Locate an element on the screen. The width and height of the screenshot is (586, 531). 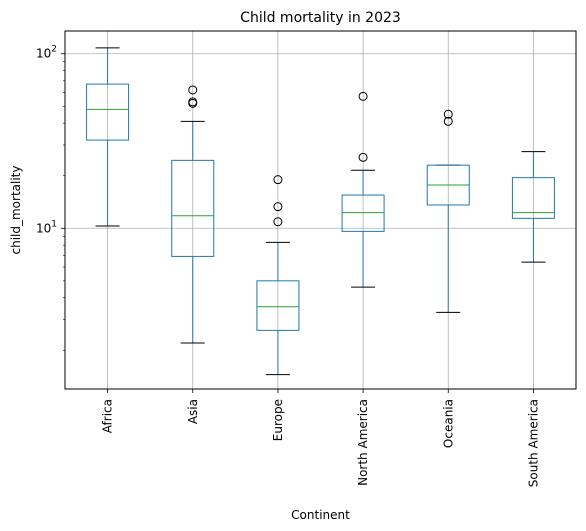
y-tick-label-exponent: 2 is located at coordinates (54, 50).